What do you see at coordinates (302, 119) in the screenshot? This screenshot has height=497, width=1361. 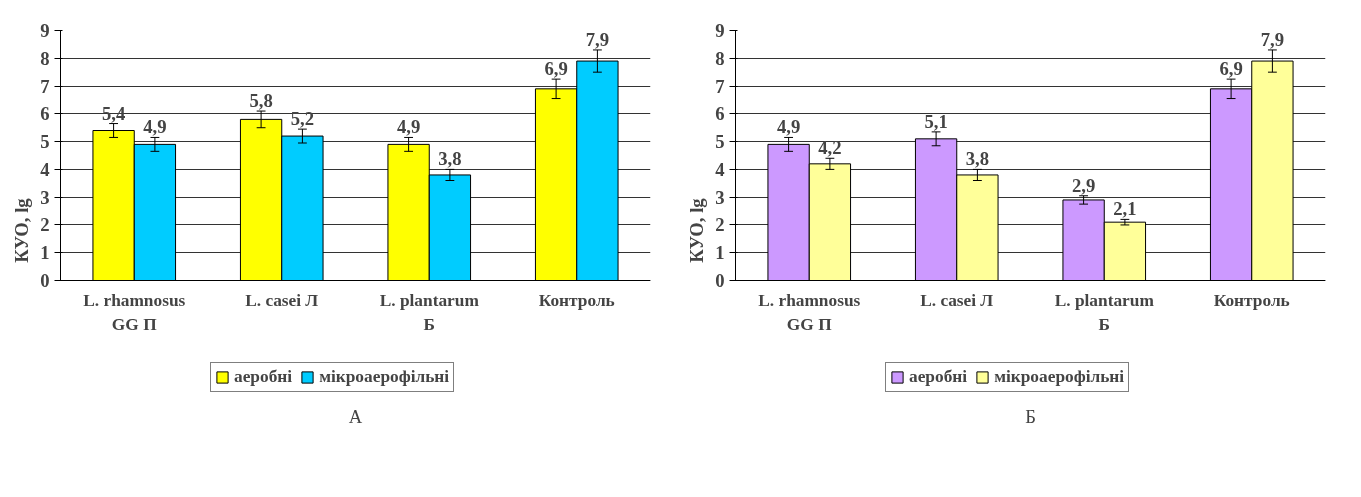 I see `data-label: 5,2` at bounding box center [302, 119].